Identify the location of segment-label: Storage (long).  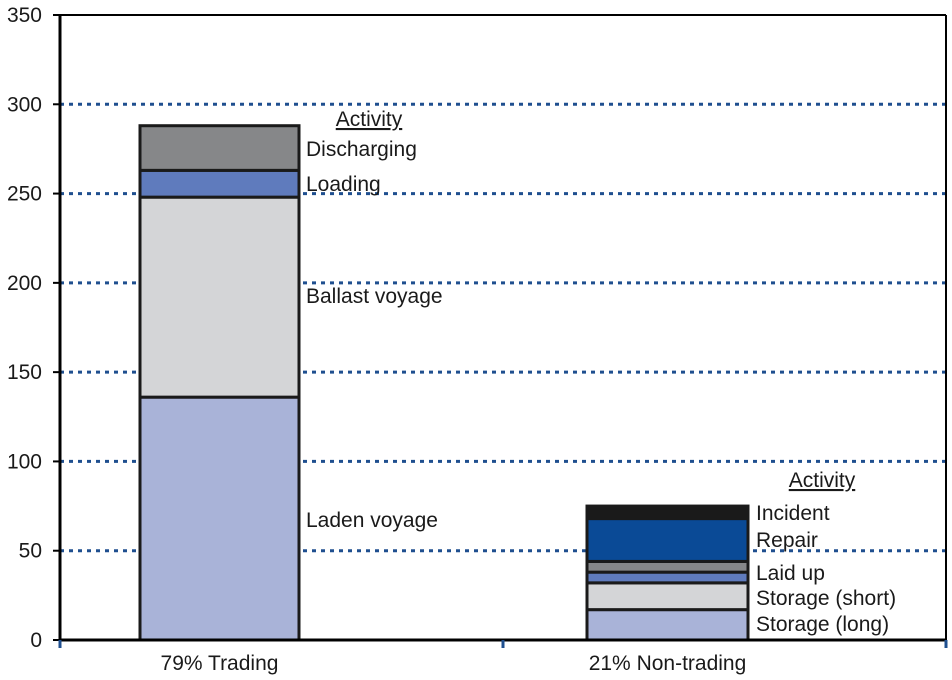
(822, 624).